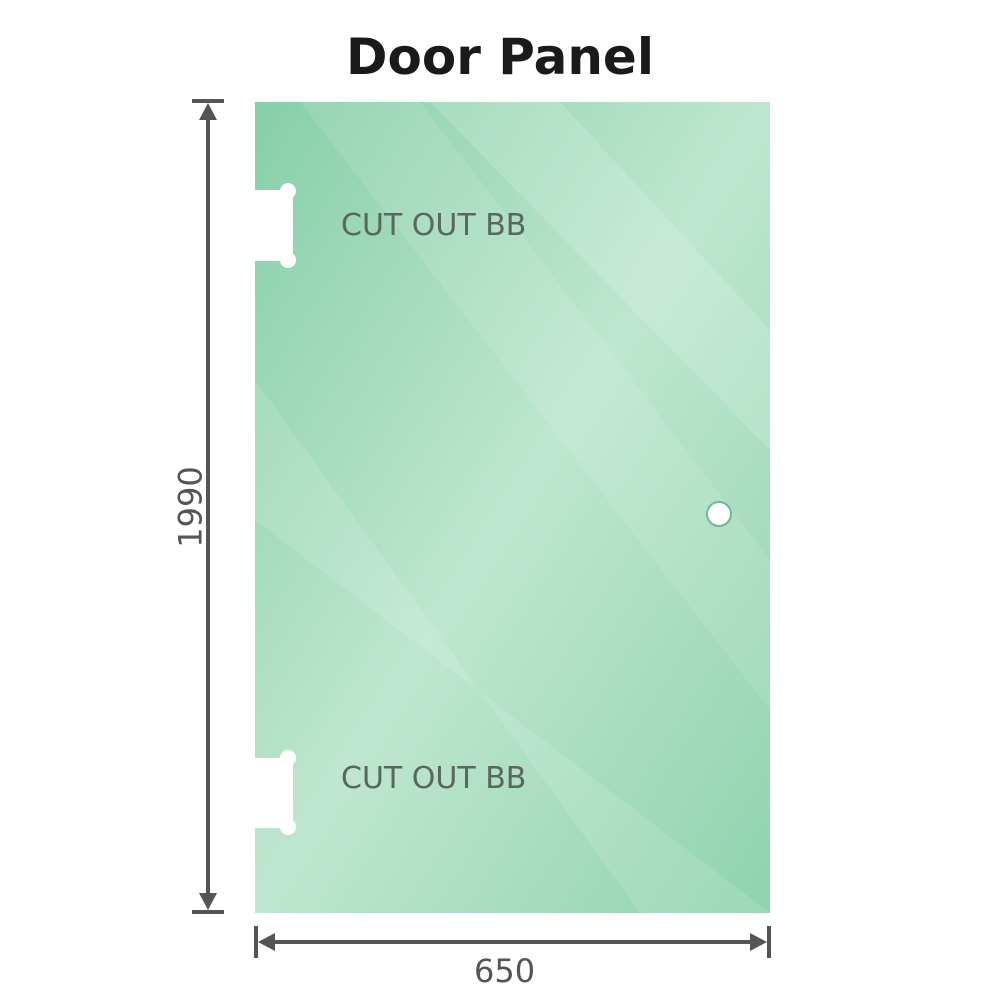 Image resolution: width=1000 pixels, height=1000 pixels. Describe the element at coordinates (434, 778) in the screenshot. I see `cutout-label-bottom: CUT OUT BB` at that location.